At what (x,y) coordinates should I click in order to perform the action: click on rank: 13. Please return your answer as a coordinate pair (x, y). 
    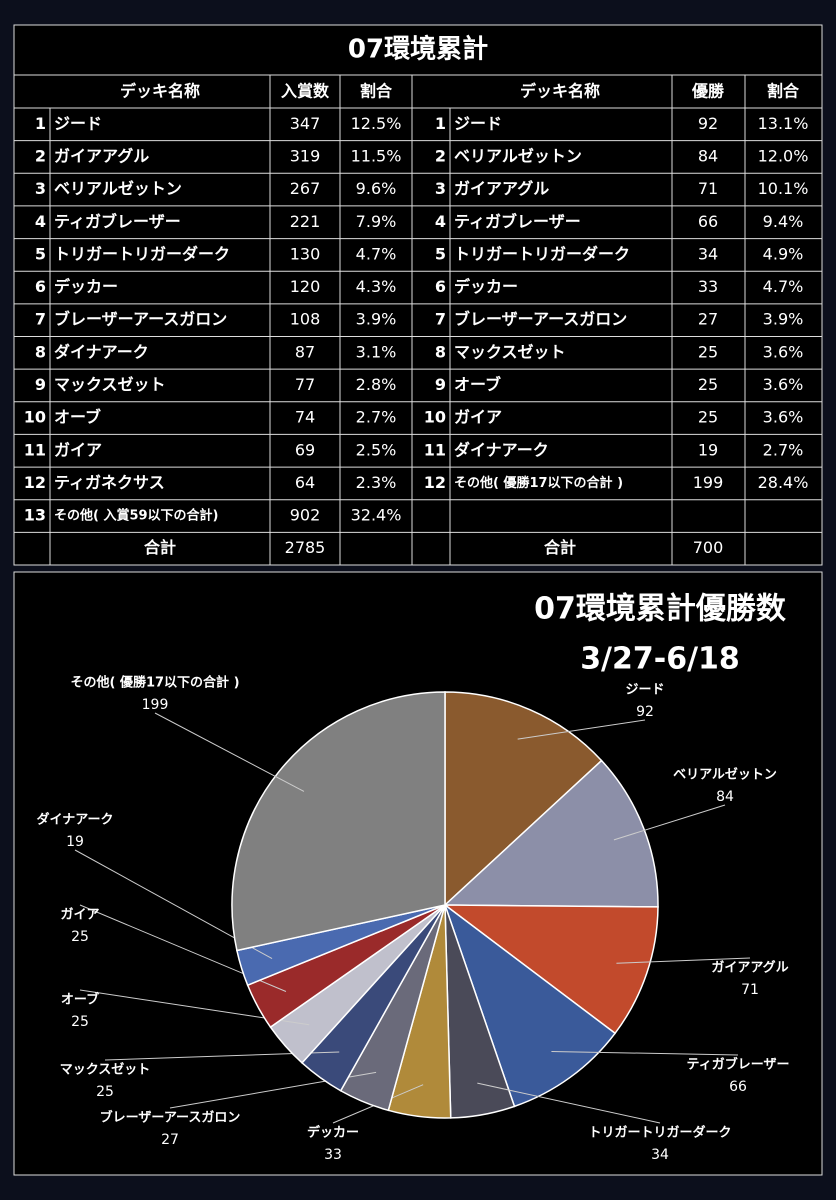
    Looking at the image, I should click on (35, 515).